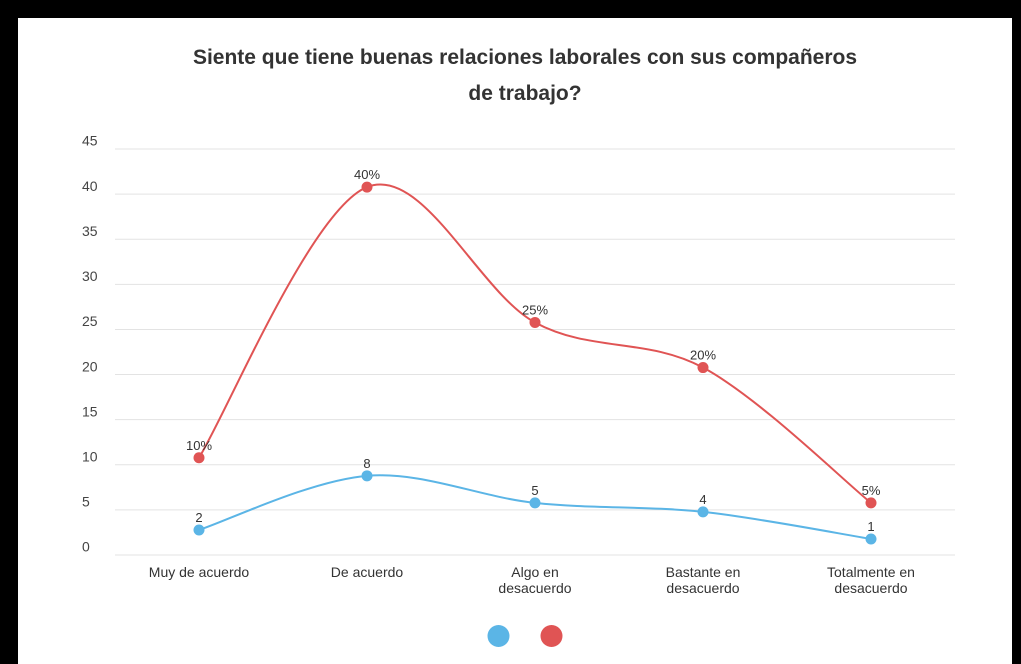 This screenshot has height=664, width=1021. What do you see at coordinates (534, 490) in the screenshot?
I see `data-label: 5` at bounding box center [534, 490].